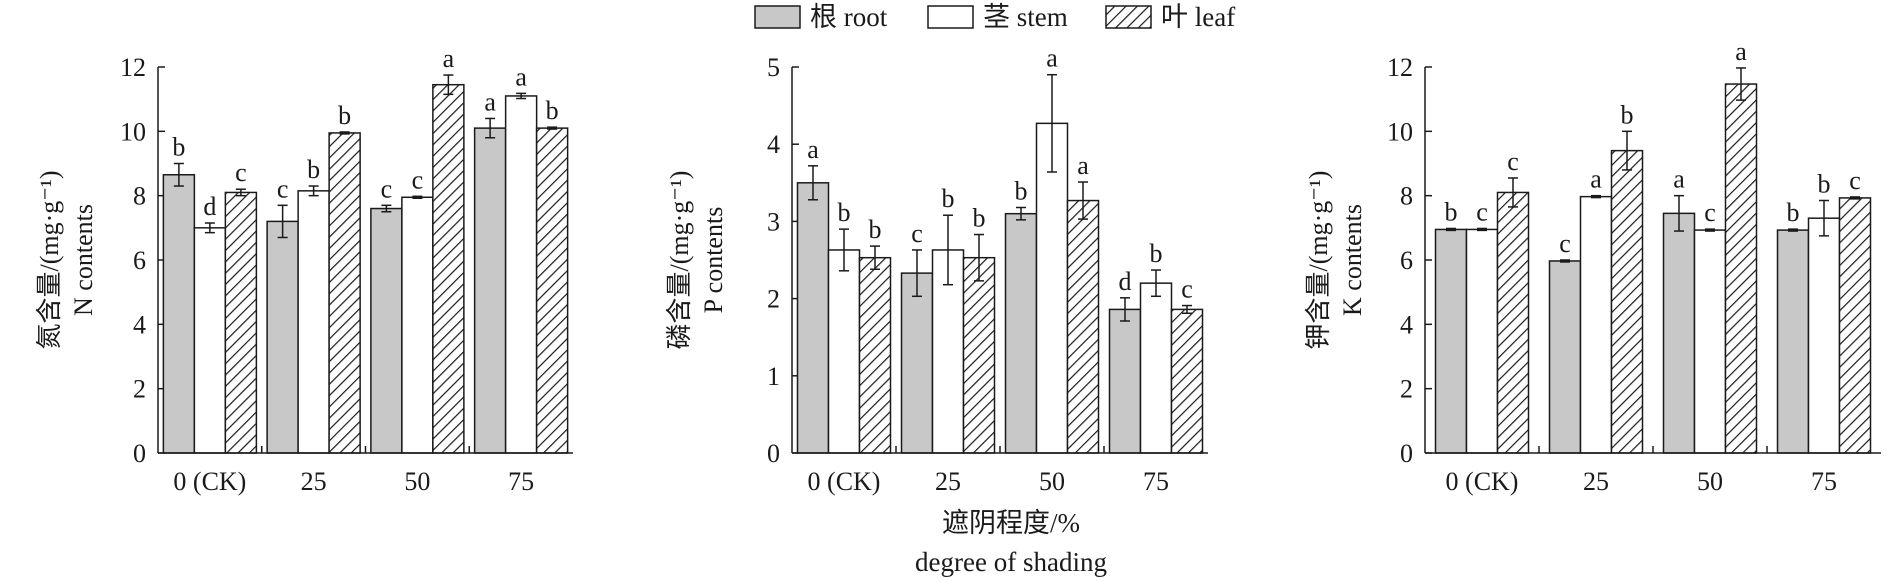  Describe the element at coordinates (133, 67) in the screenshot. I see `y-tick-label: 12` at that location.